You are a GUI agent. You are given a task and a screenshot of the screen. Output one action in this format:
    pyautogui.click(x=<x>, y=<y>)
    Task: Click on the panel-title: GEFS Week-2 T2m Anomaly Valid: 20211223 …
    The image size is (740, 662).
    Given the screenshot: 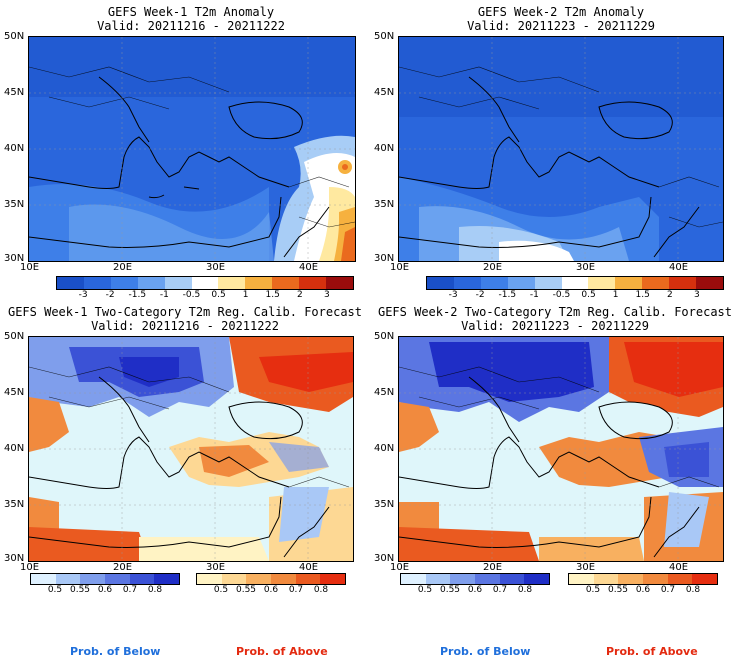 What is the action you would take?
    pyautogui.click(x=561, y=19)
    